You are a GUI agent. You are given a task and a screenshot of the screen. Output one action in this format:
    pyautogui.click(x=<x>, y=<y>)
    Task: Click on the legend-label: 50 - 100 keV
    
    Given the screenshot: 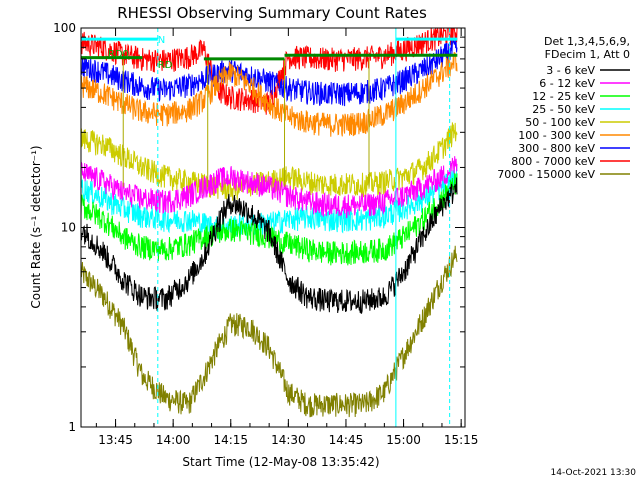 What is the action you would take?
    pyautogui.click(x=560, y=122)
    